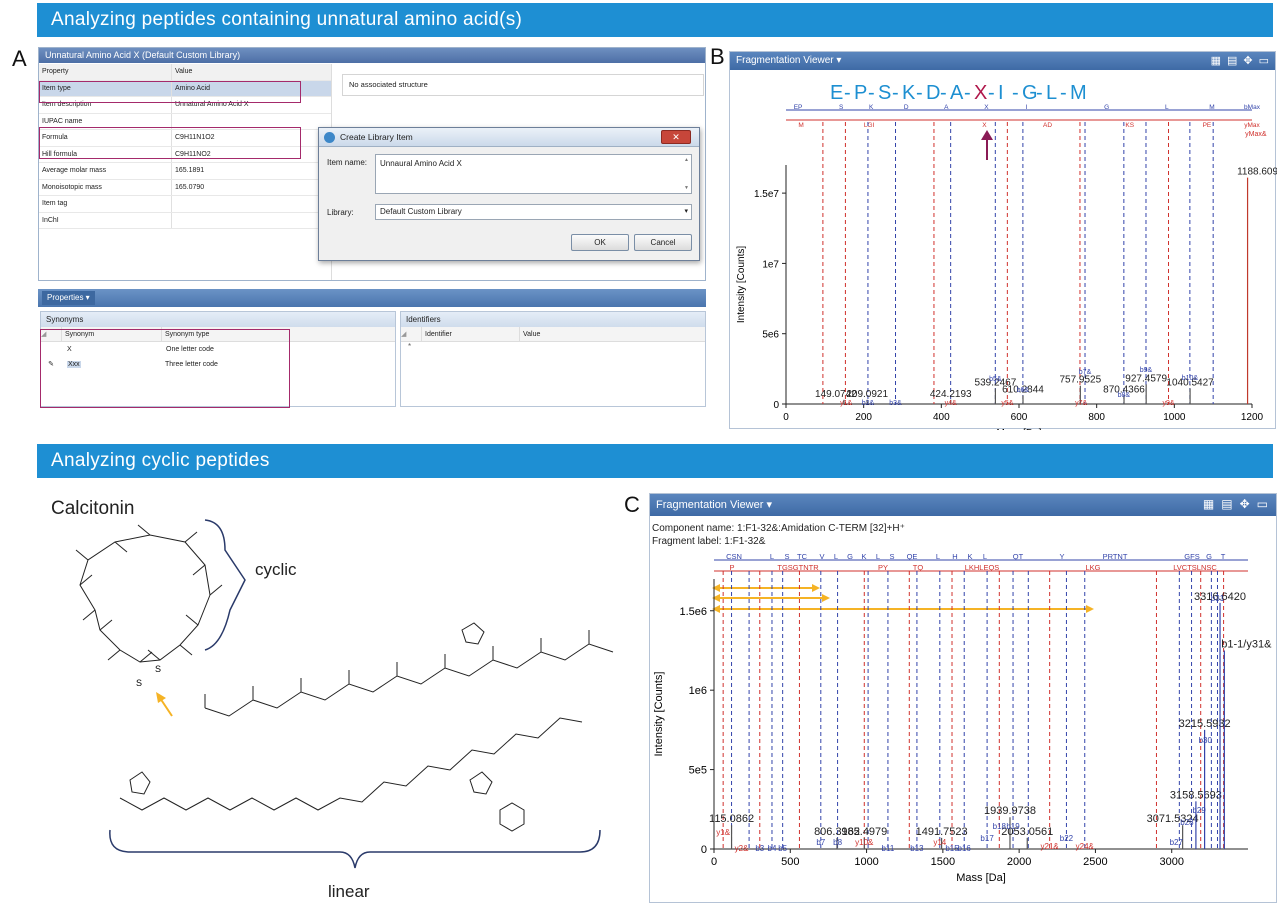 The image size is (1280, 909). I want to click on b-ladder-label: GFS, so click(1191, 556).